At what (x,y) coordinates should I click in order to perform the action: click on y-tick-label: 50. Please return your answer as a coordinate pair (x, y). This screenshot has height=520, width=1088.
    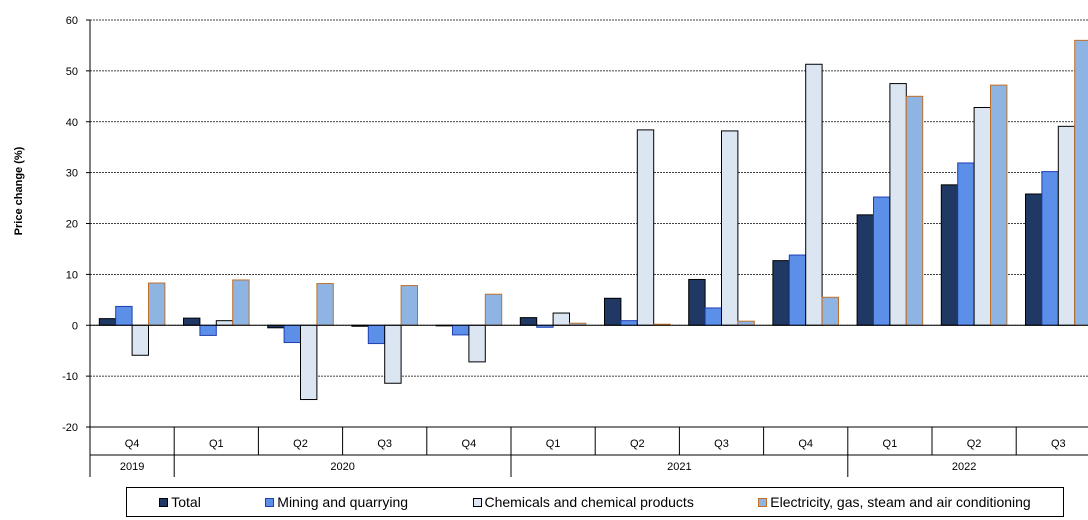
    Looking at the image, I should click on (72, 72).